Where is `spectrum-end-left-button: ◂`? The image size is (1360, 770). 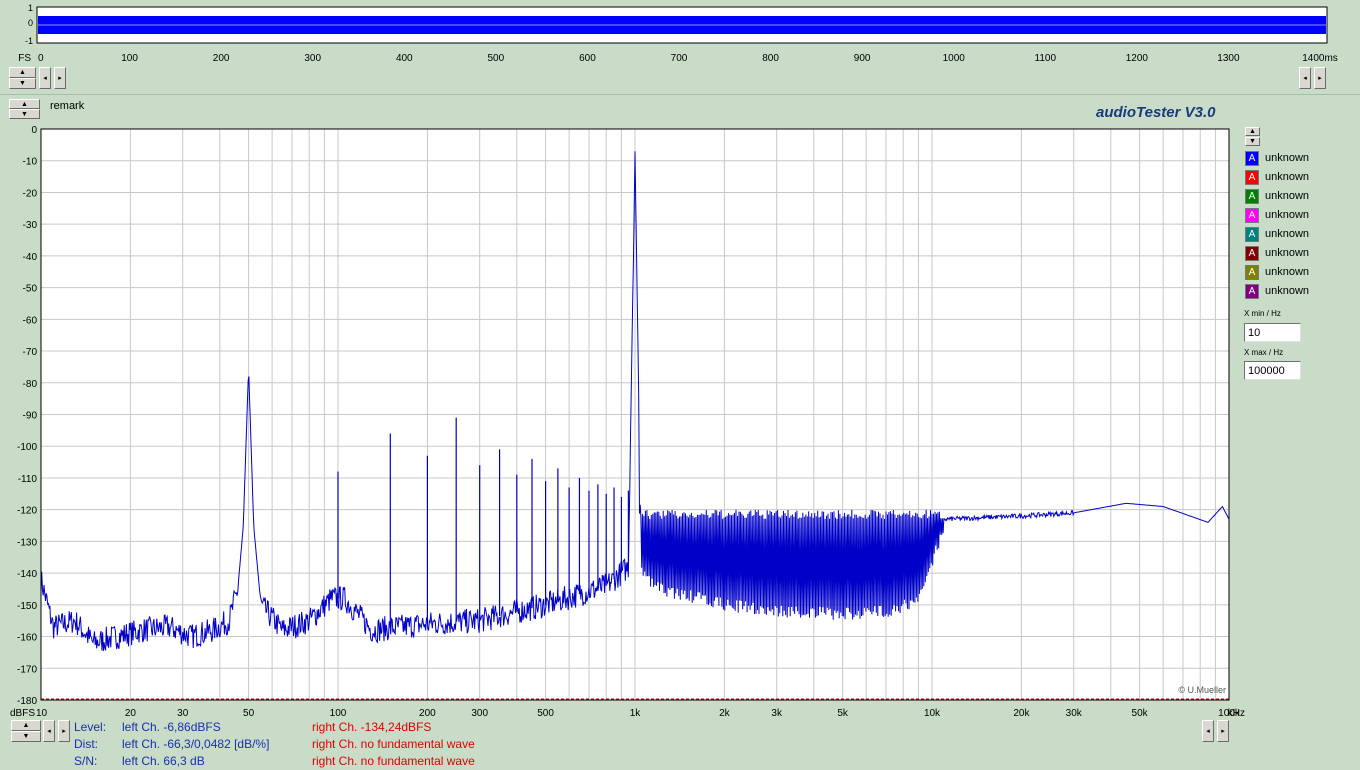
spectrum-end-left-button: ◂ is located at coordinates (1208, 731).